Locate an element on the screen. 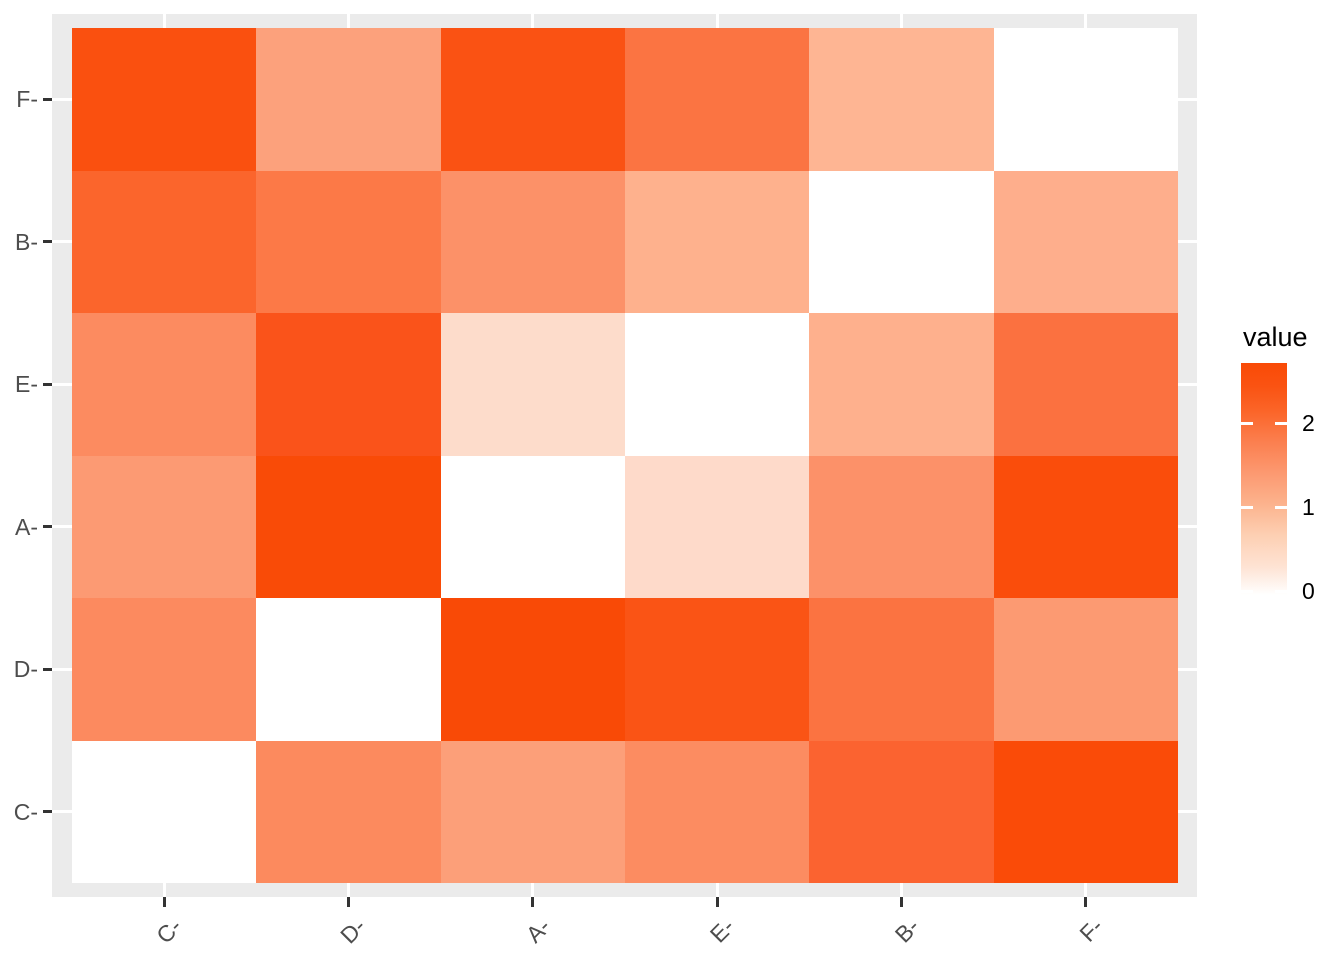  x-axis-label: E- is located at coordinates (722, 930).